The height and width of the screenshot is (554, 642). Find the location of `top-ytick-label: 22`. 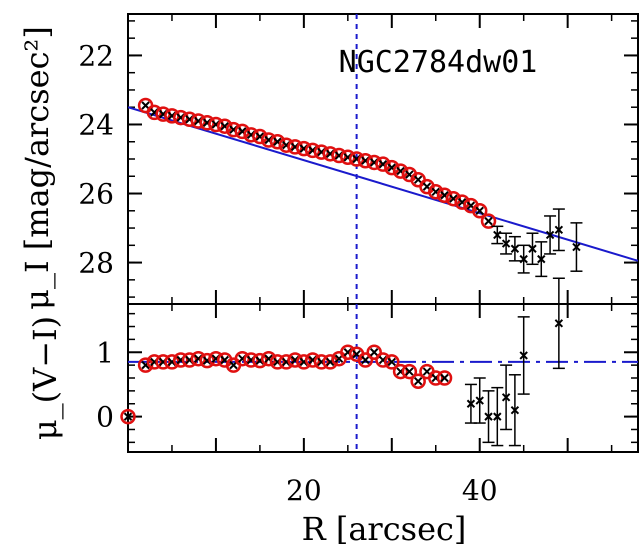

top-ytick-label: 22 is located at coordinates (96, 55).